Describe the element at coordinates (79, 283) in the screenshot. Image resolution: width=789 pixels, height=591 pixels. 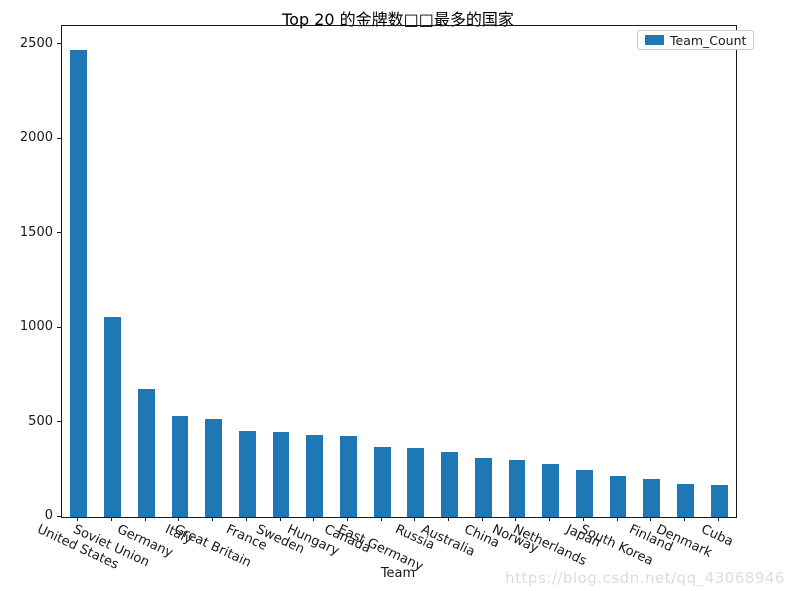
I see `bar-united-states` at that location.